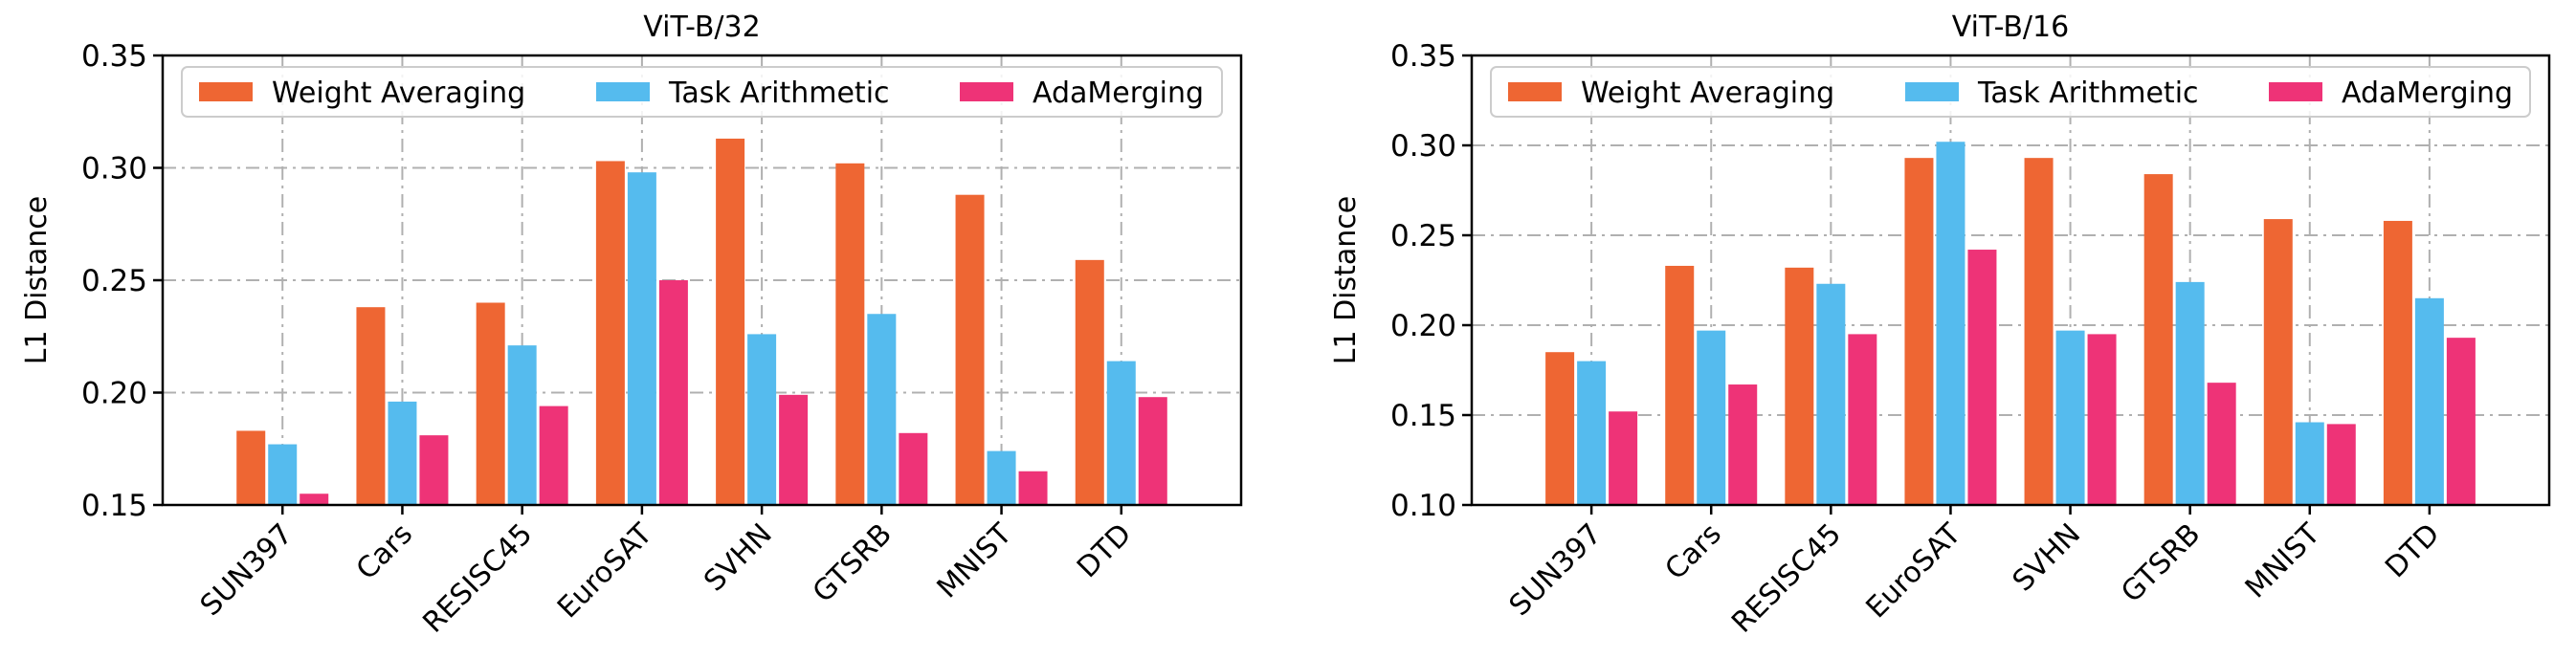 This screenshot has width=2576, height=658. Describe the element at coordinates (701, 27) in the screenshot. I see `chart-title: ViT-B/32` at that location.